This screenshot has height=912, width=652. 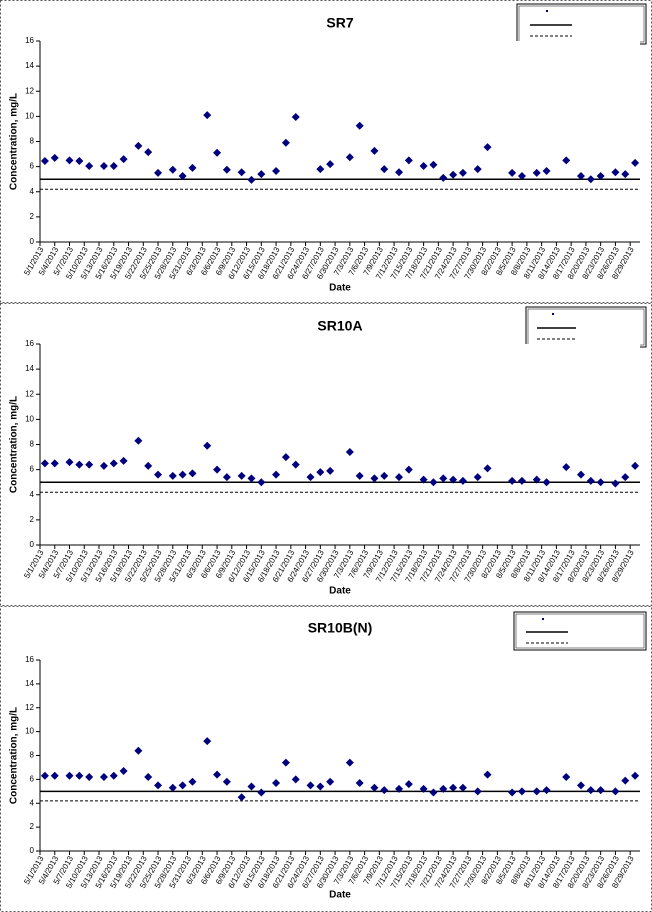 What do you see at coordinates (339, 23) in the screenshot?
I see `chart-title: SR7` at bounding box center [339, 23].